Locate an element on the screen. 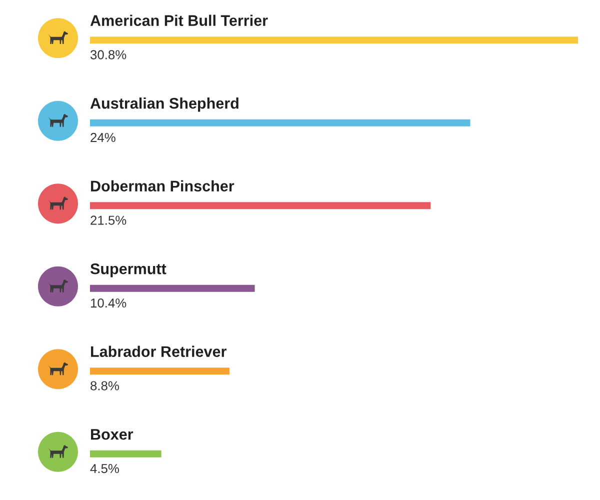 This screenshot has width=600, height=500. data-label: 24% is located at coordinates (103, 137).